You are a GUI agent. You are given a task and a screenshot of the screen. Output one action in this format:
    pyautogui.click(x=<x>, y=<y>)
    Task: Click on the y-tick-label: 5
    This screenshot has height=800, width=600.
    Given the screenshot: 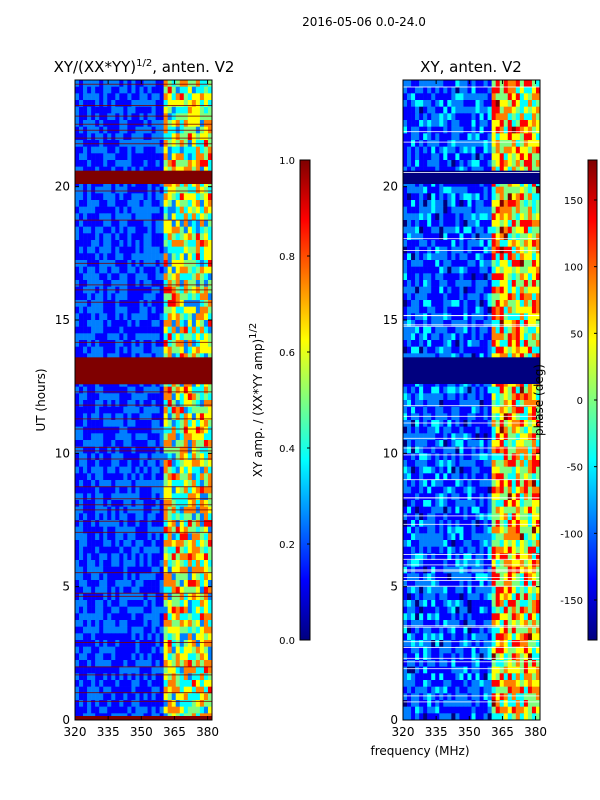 What is the action you would take?
    pyautogui.click(x=66, y=587)
    